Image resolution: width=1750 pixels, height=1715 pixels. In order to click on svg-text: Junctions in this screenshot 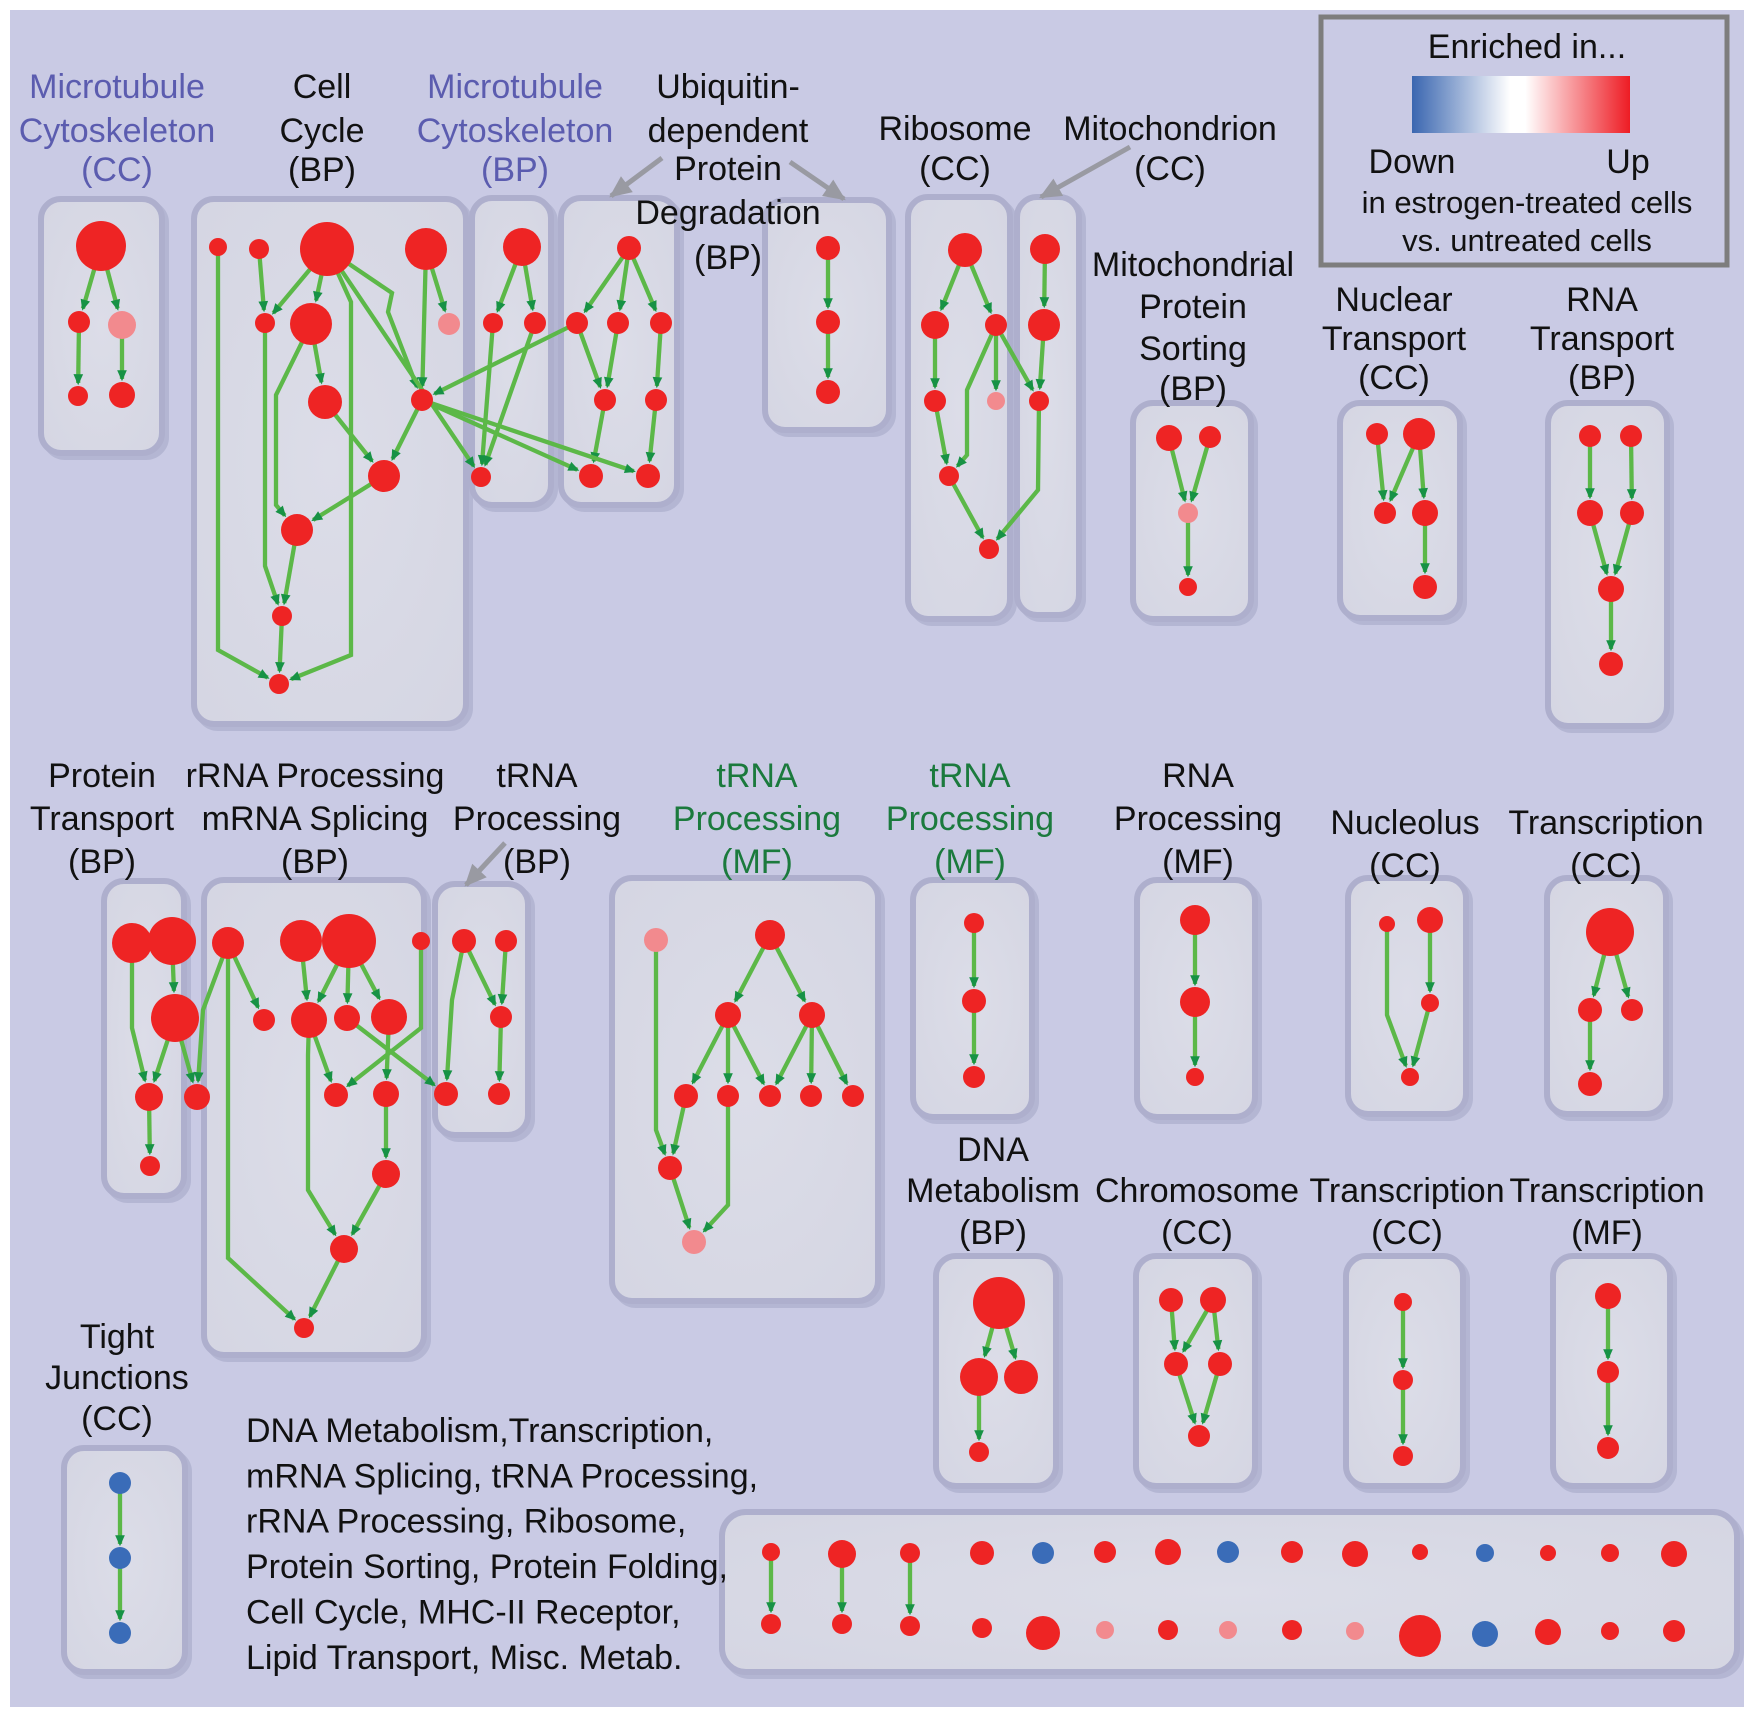, I will do `click(117, 1378)`.